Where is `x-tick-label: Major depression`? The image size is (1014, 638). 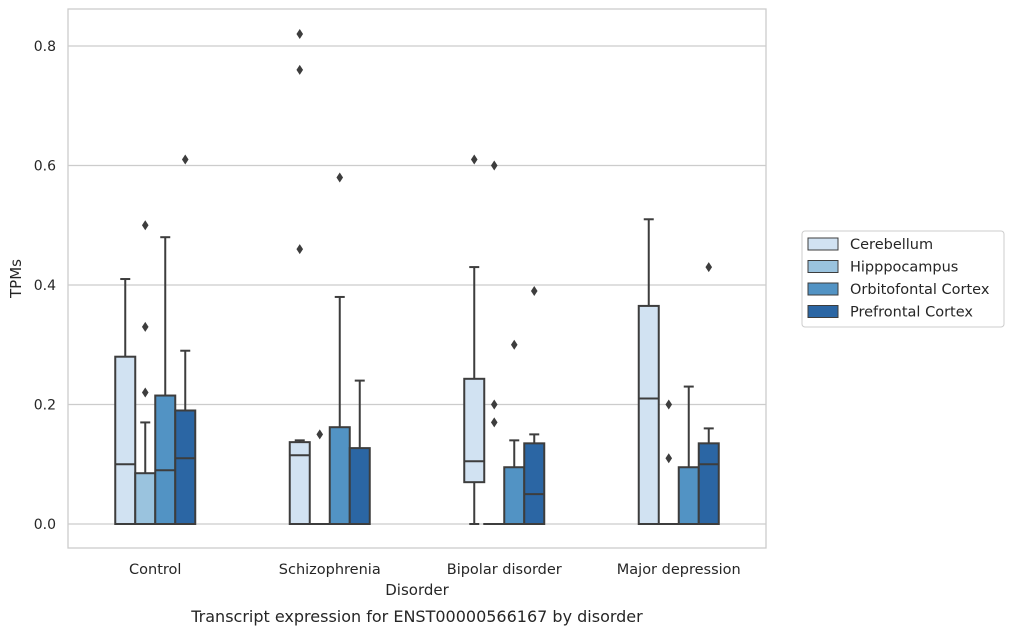
x-tick-label: Major depression is located at coordinates (679, 570).